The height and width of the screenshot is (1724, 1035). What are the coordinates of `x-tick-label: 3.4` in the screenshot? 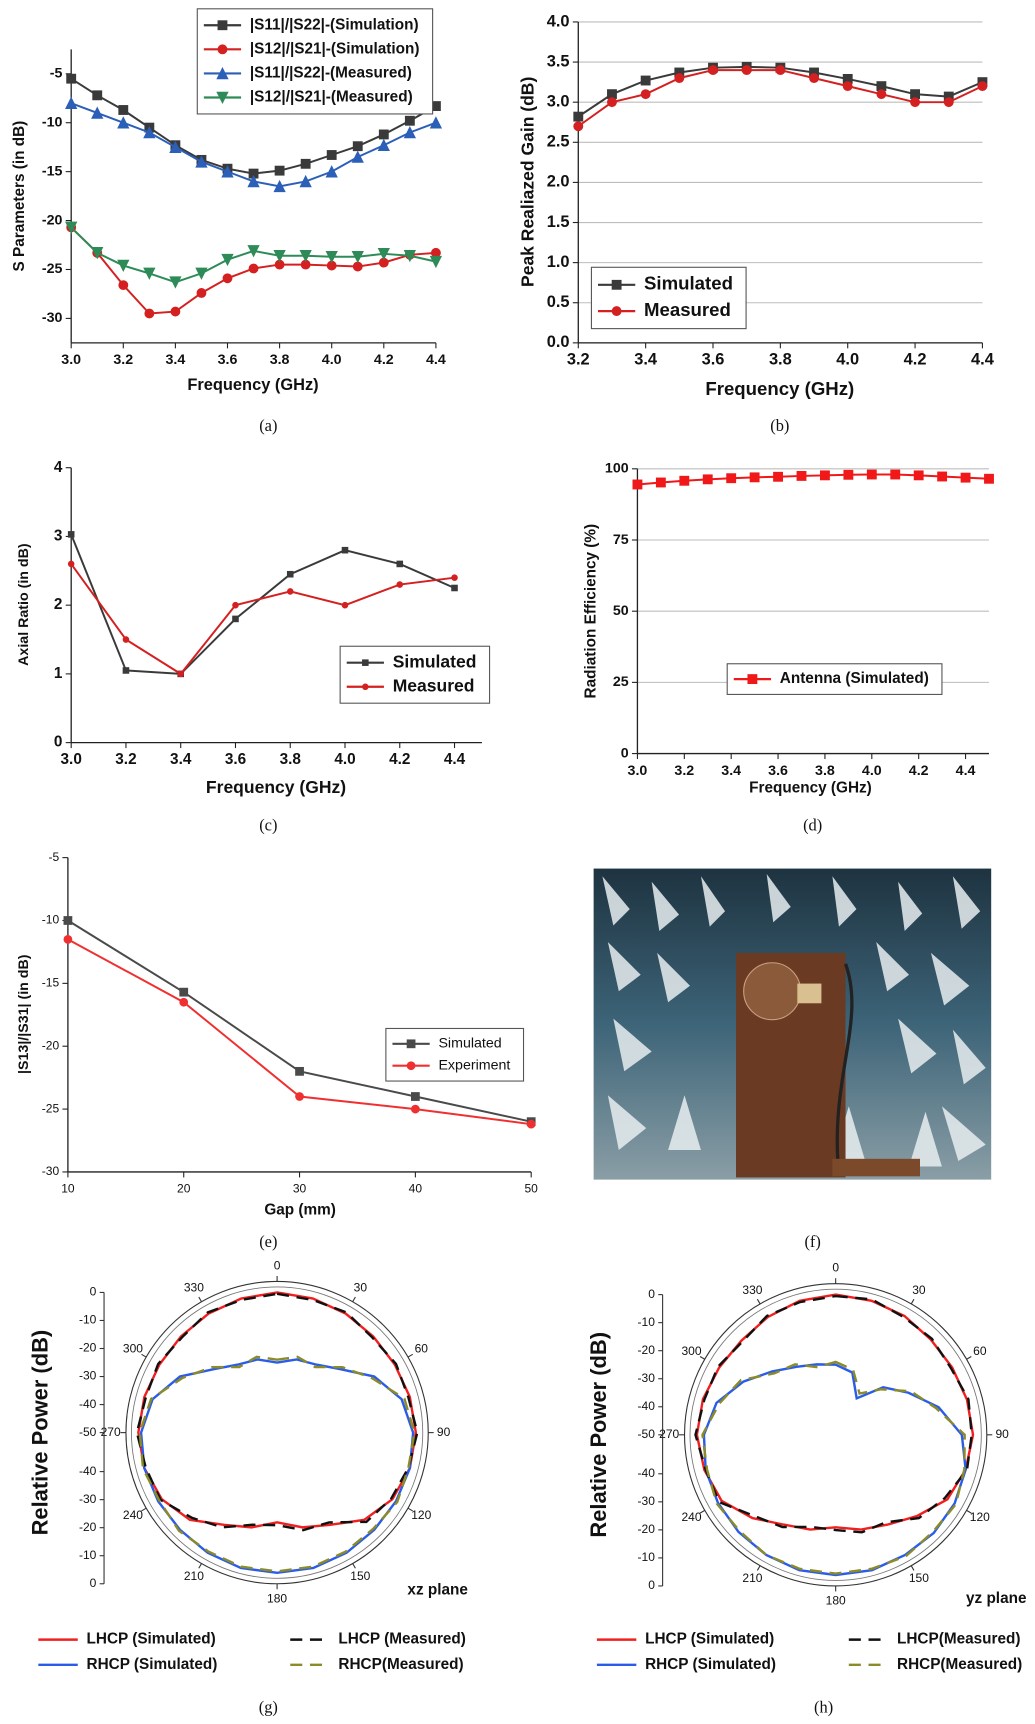 It's located at (646, 360).